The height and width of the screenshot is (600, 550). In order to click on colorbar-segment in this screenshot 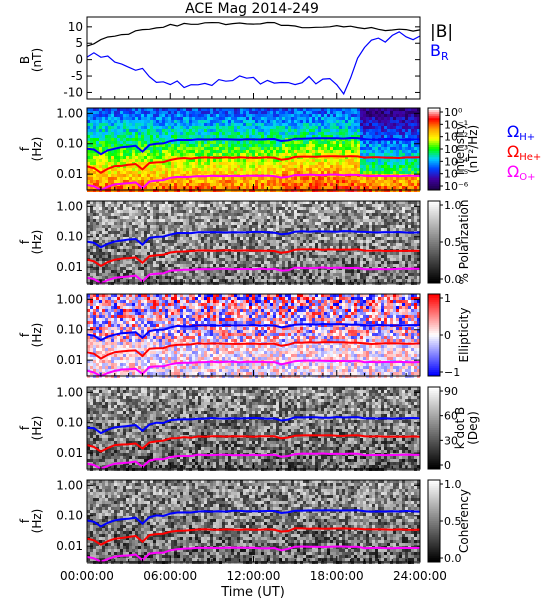, I will do `click(434, 140)`.